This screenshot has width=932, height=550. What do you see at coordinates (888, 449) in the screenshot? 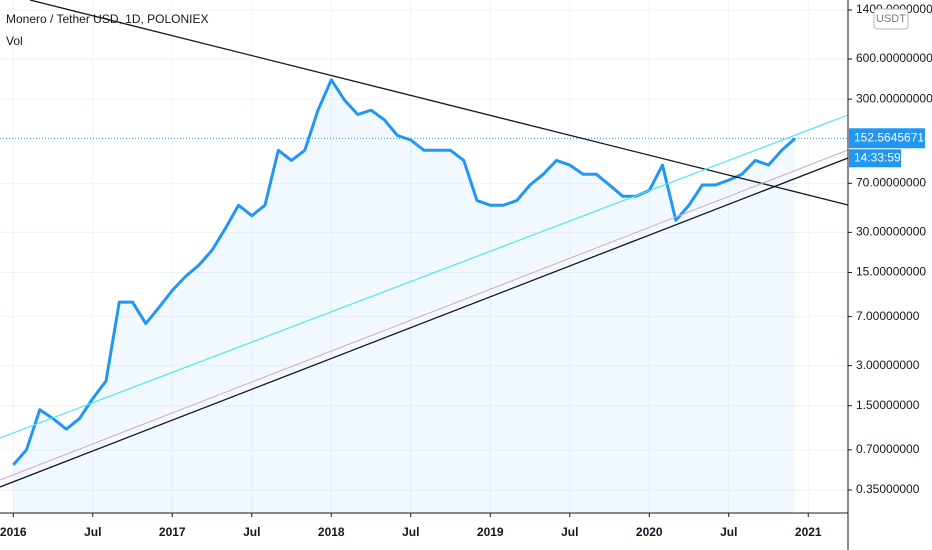
I see `y-tick-label: 0.70000000` at bounding box center [888, 449].